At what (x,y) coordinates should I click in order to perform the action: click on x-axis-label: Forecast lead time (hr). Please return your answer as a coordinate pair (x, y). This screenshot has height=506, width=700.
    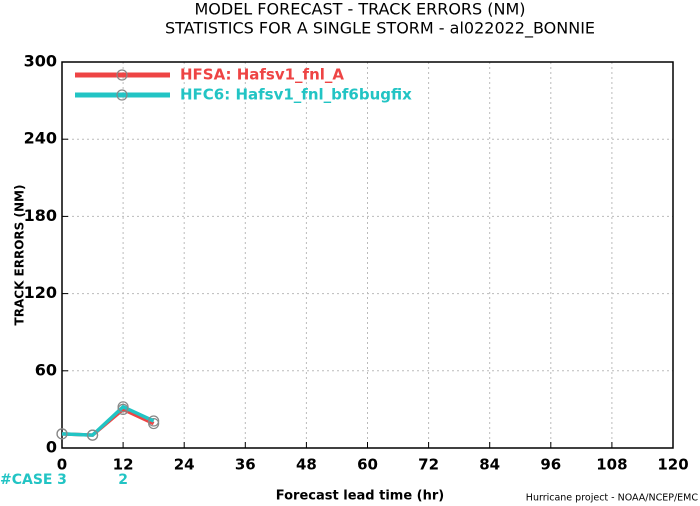
    Looking at the image, I should click on (360, 496).